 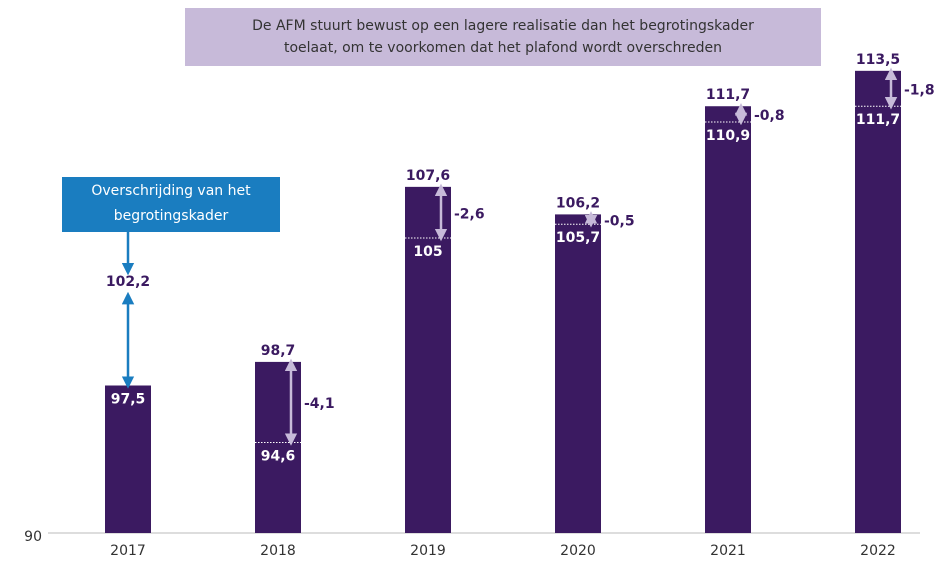 I want to click on value-label: 110,9, so click(x=728, y=136).